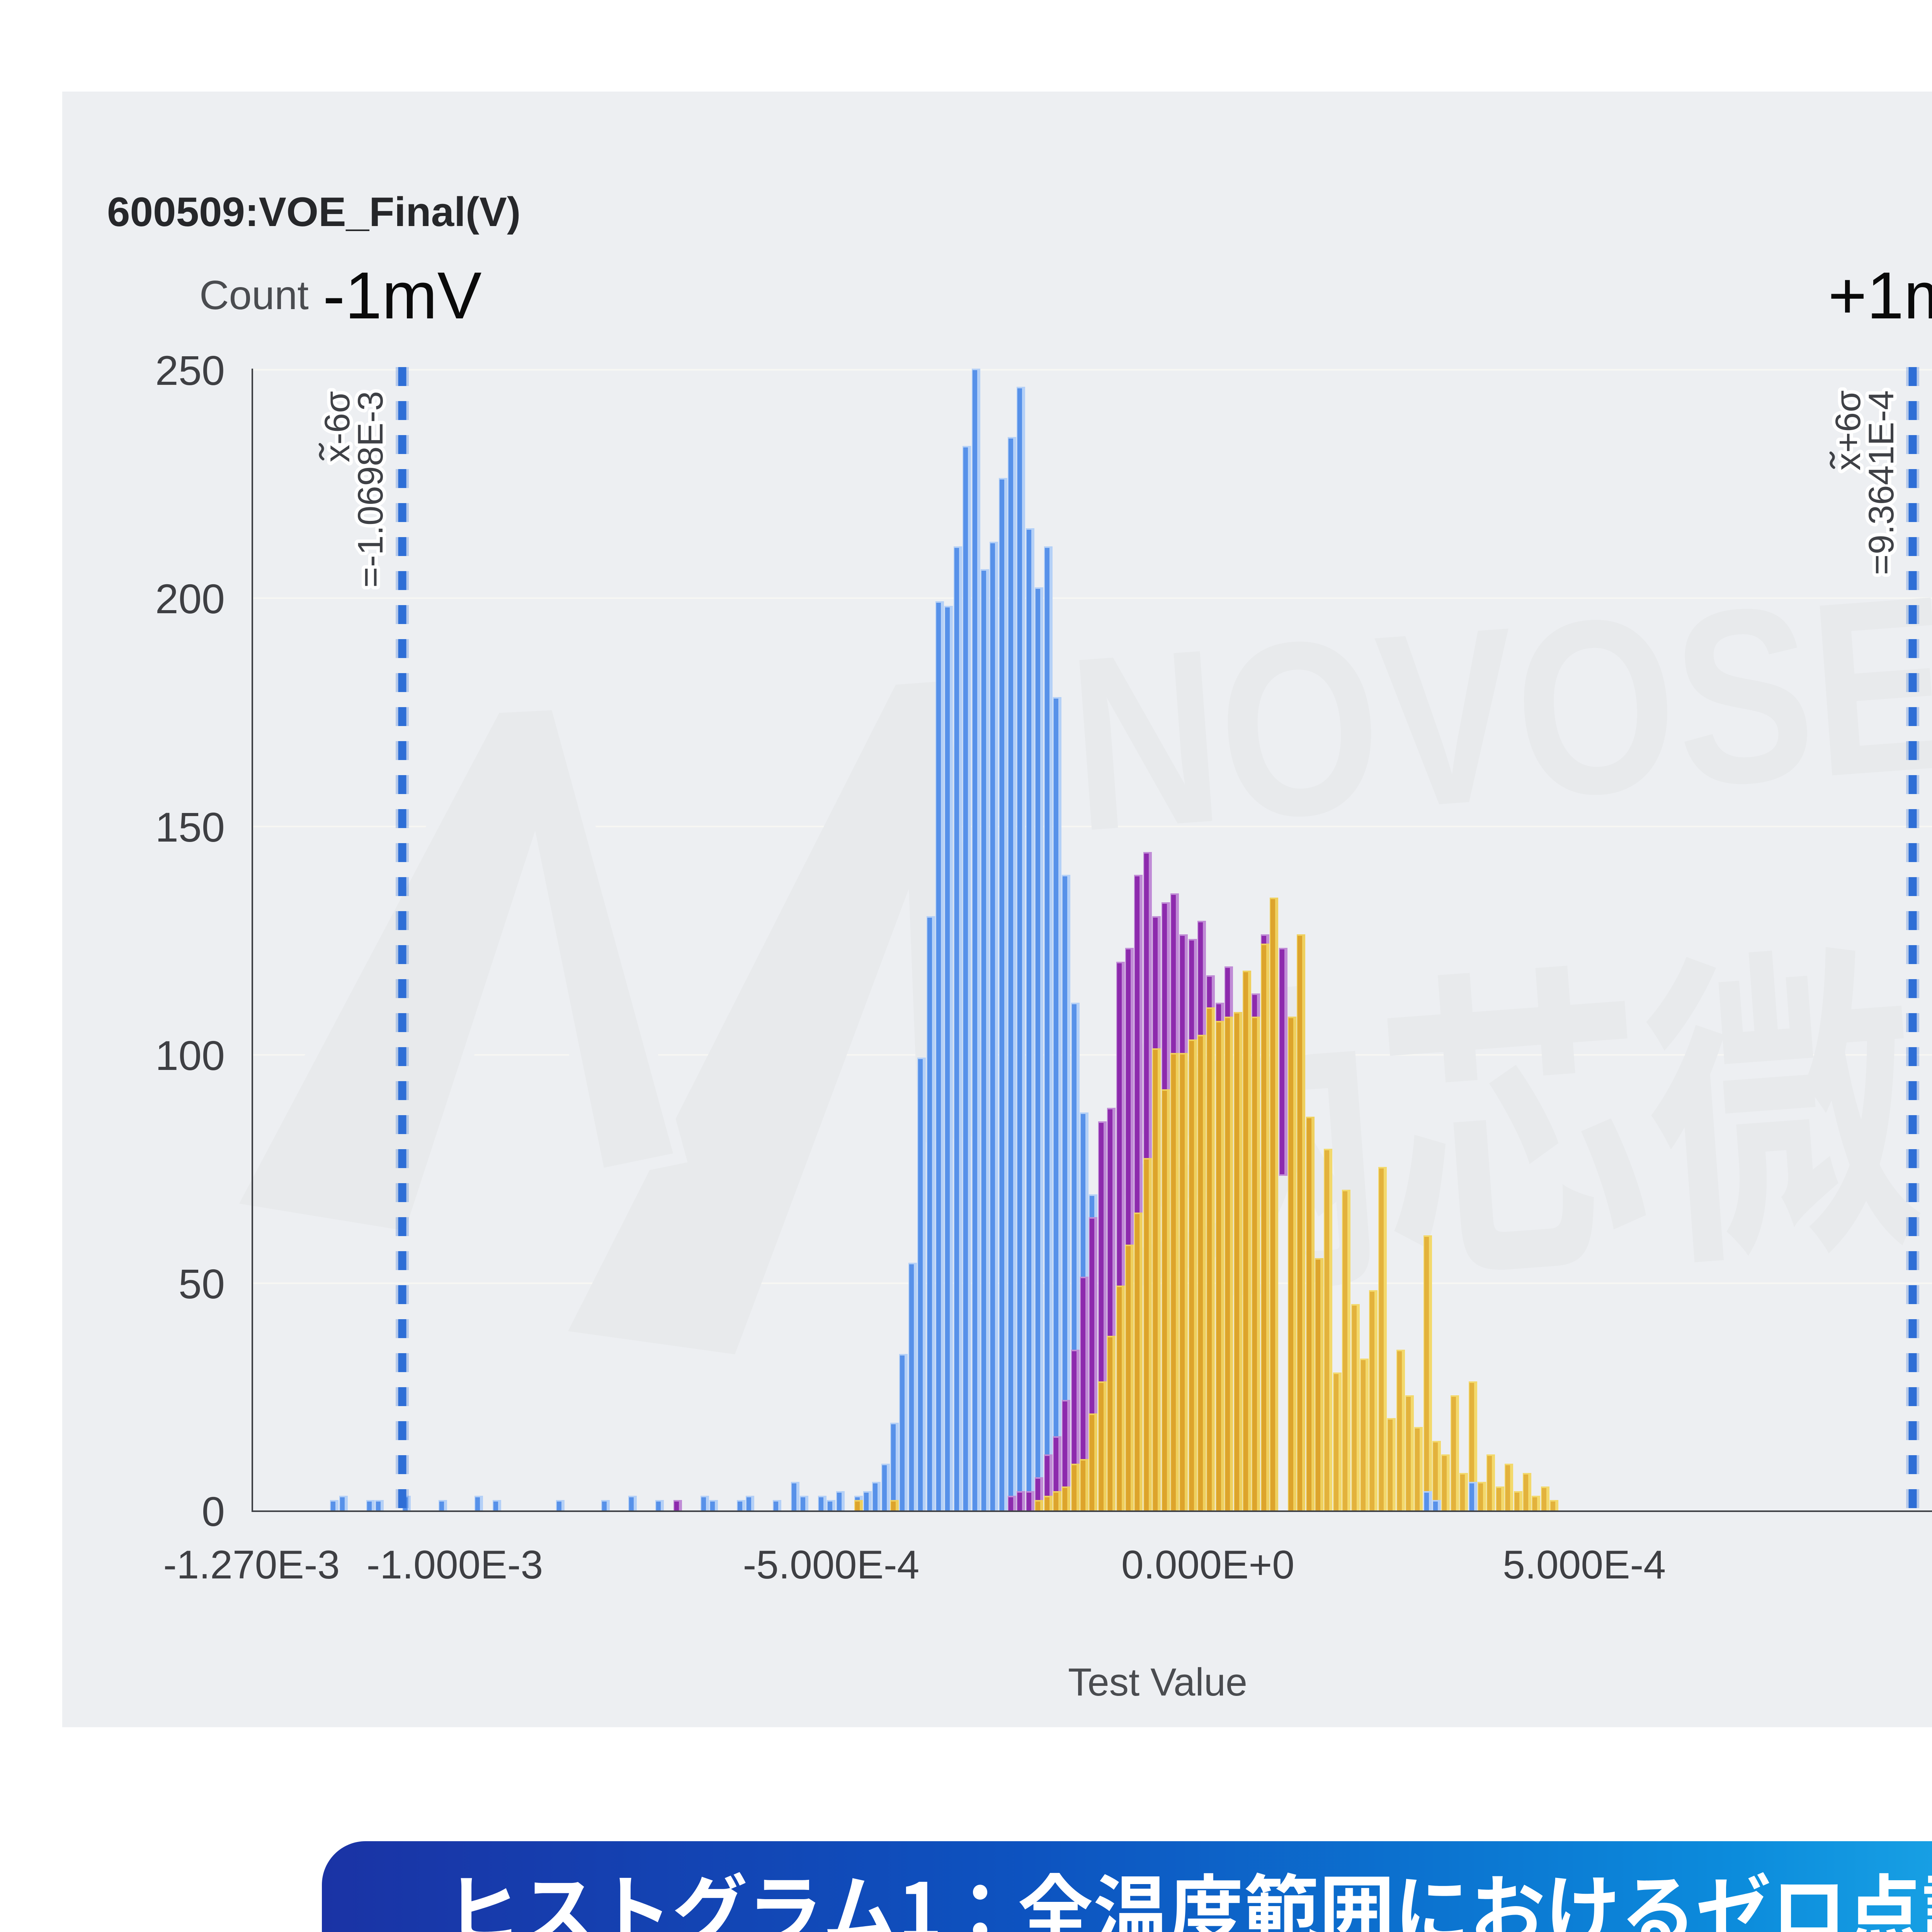  Describe the element at coordinates (1585, 1565) in the screenshot. I see `svg-text: 5.000E-4` at that location.